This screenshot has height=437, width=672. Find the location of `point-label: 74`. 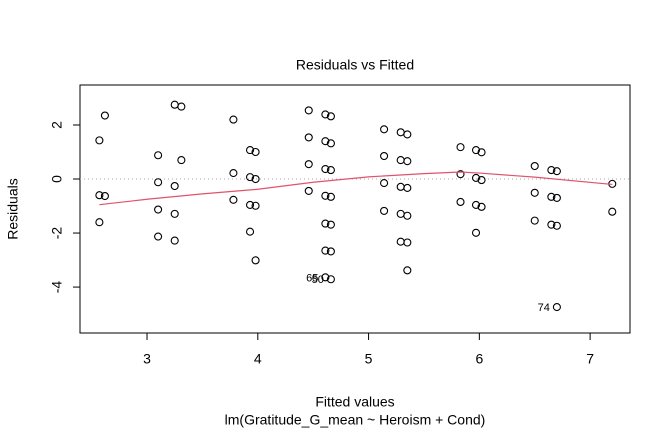

point-label: 74 is located at coordinates (544, 308).